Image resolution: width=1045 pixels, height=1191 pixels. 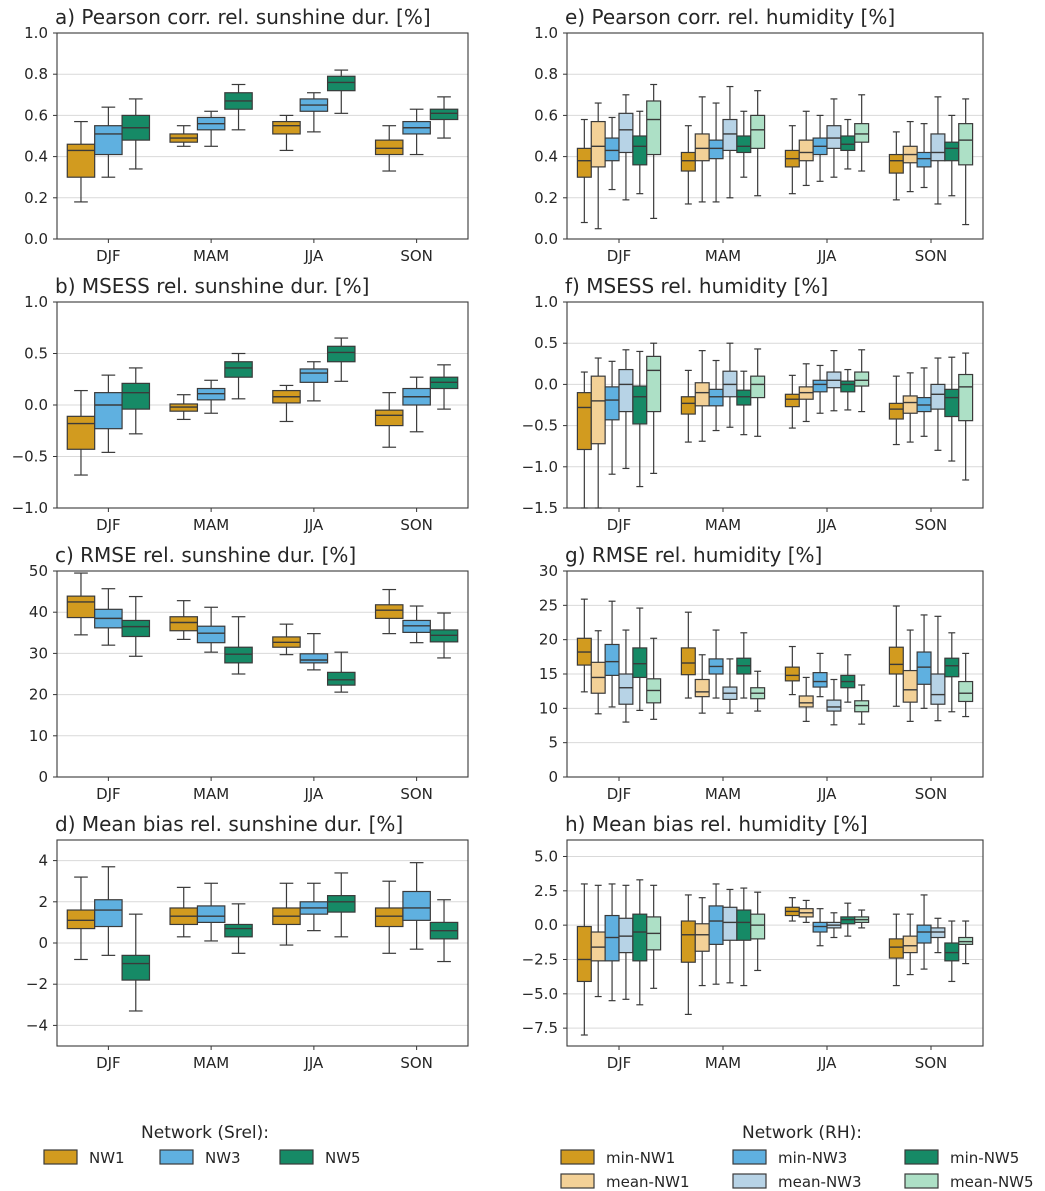 I want to click on legend-entry-mean-NW3: mean-NW3, so click(x=797, y=1182).